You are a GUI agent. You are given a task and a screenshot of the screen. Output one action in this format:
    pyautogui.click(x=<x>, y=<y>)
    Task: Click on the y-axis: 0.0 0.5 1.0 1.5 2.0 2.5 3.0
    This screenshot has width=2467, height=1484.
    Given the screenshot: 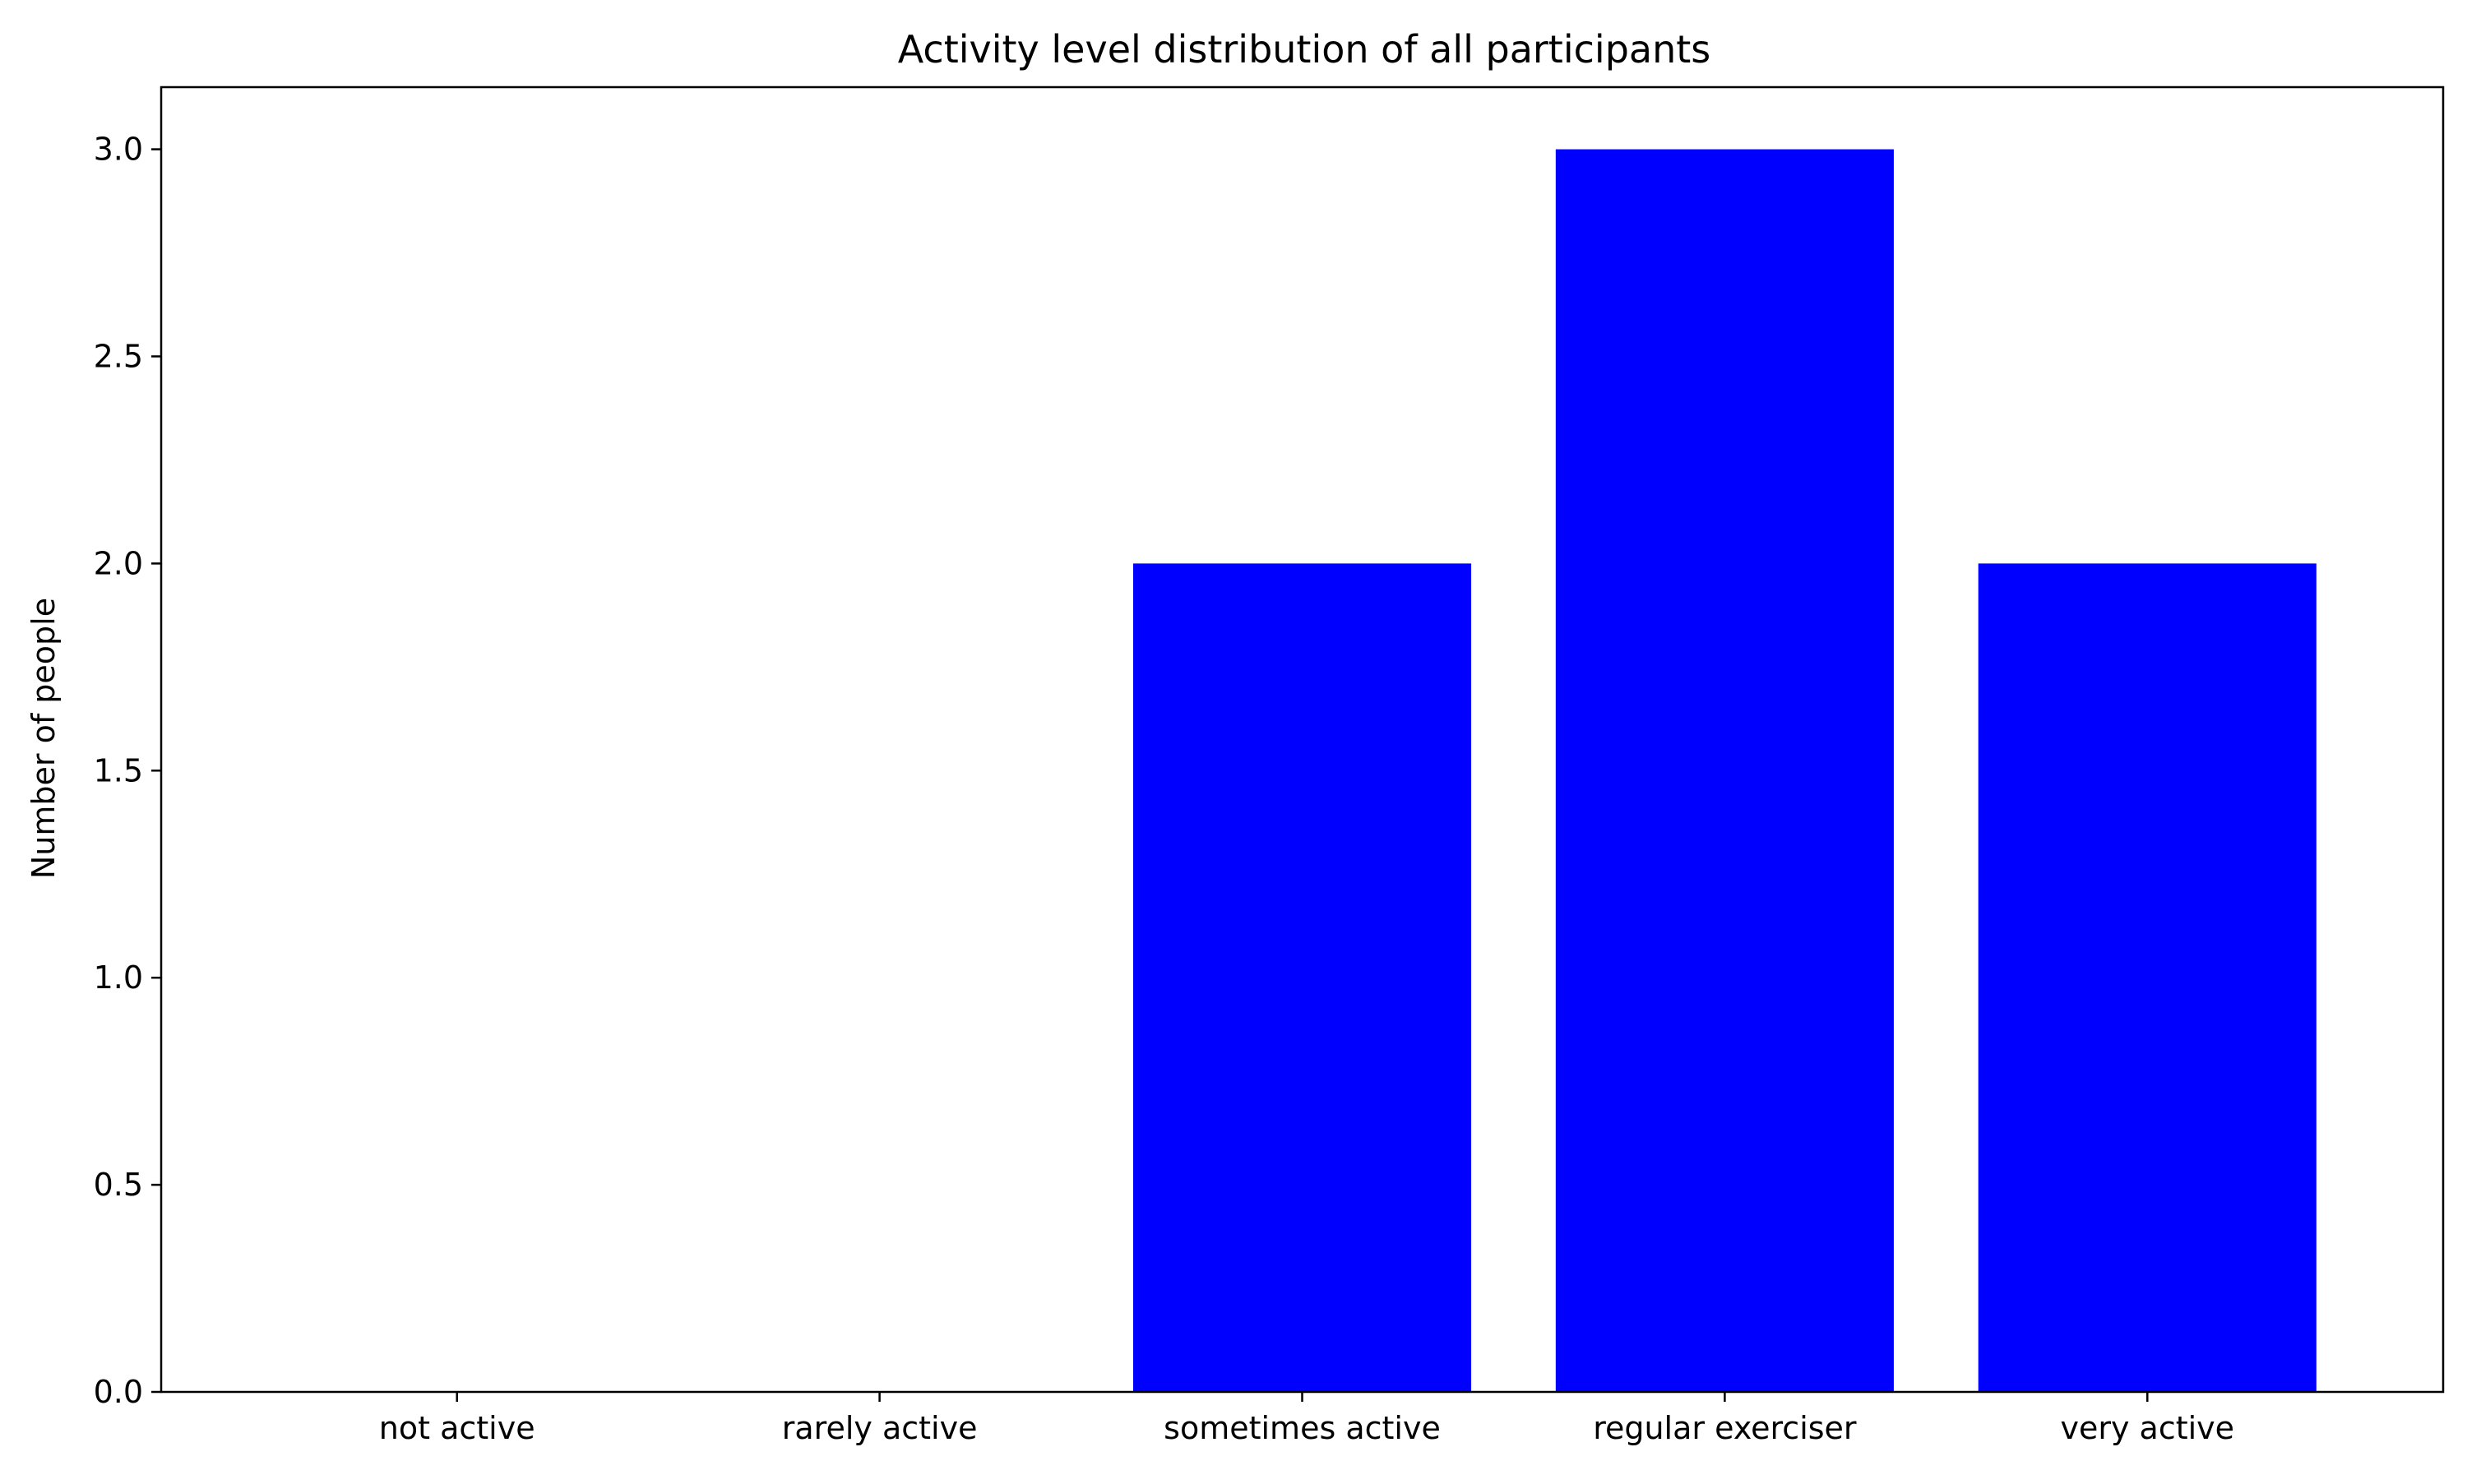 What is the action you would take?
    pyautogui.click(x=128, y=771)
    